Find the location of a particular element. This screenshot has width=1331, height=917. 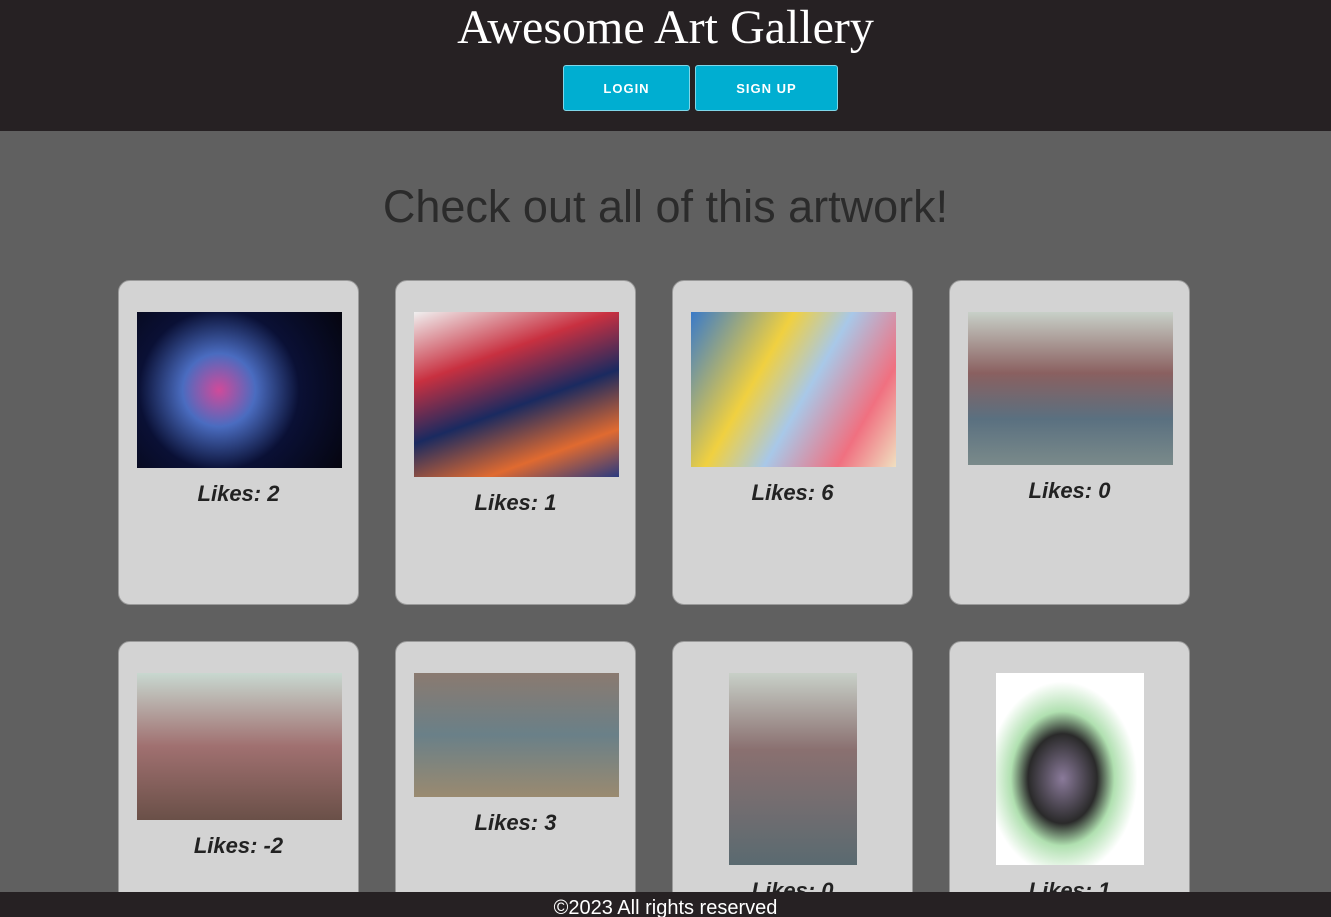

art-card: Likes: 3 is located at coordinates (515, 779).